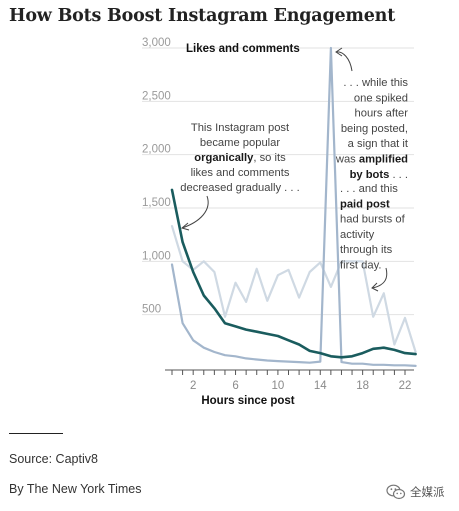  I want to click on y-tick-label: 3,000, so click(156, 43).